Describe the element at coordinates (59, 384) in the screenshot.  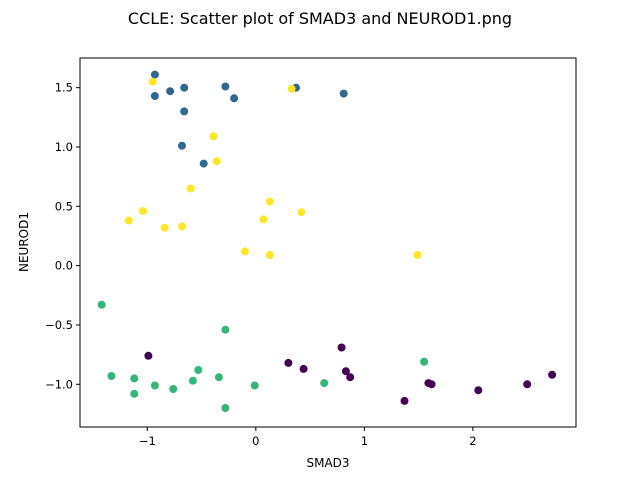
I see `y-tick-label: −1.0` at that location.